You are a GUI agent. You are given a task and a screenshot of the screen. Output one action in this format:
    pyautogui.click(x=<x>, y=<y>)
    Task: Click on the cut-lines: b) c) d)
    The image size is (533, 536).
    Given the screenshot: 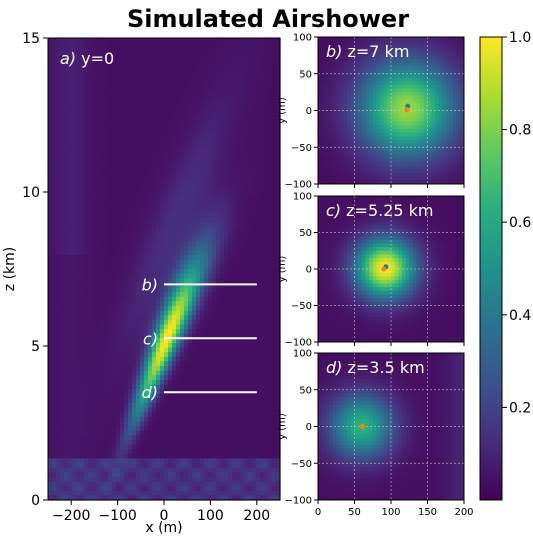 What is the action you would take?
    pyautogui.click(x=199, y=338)
    